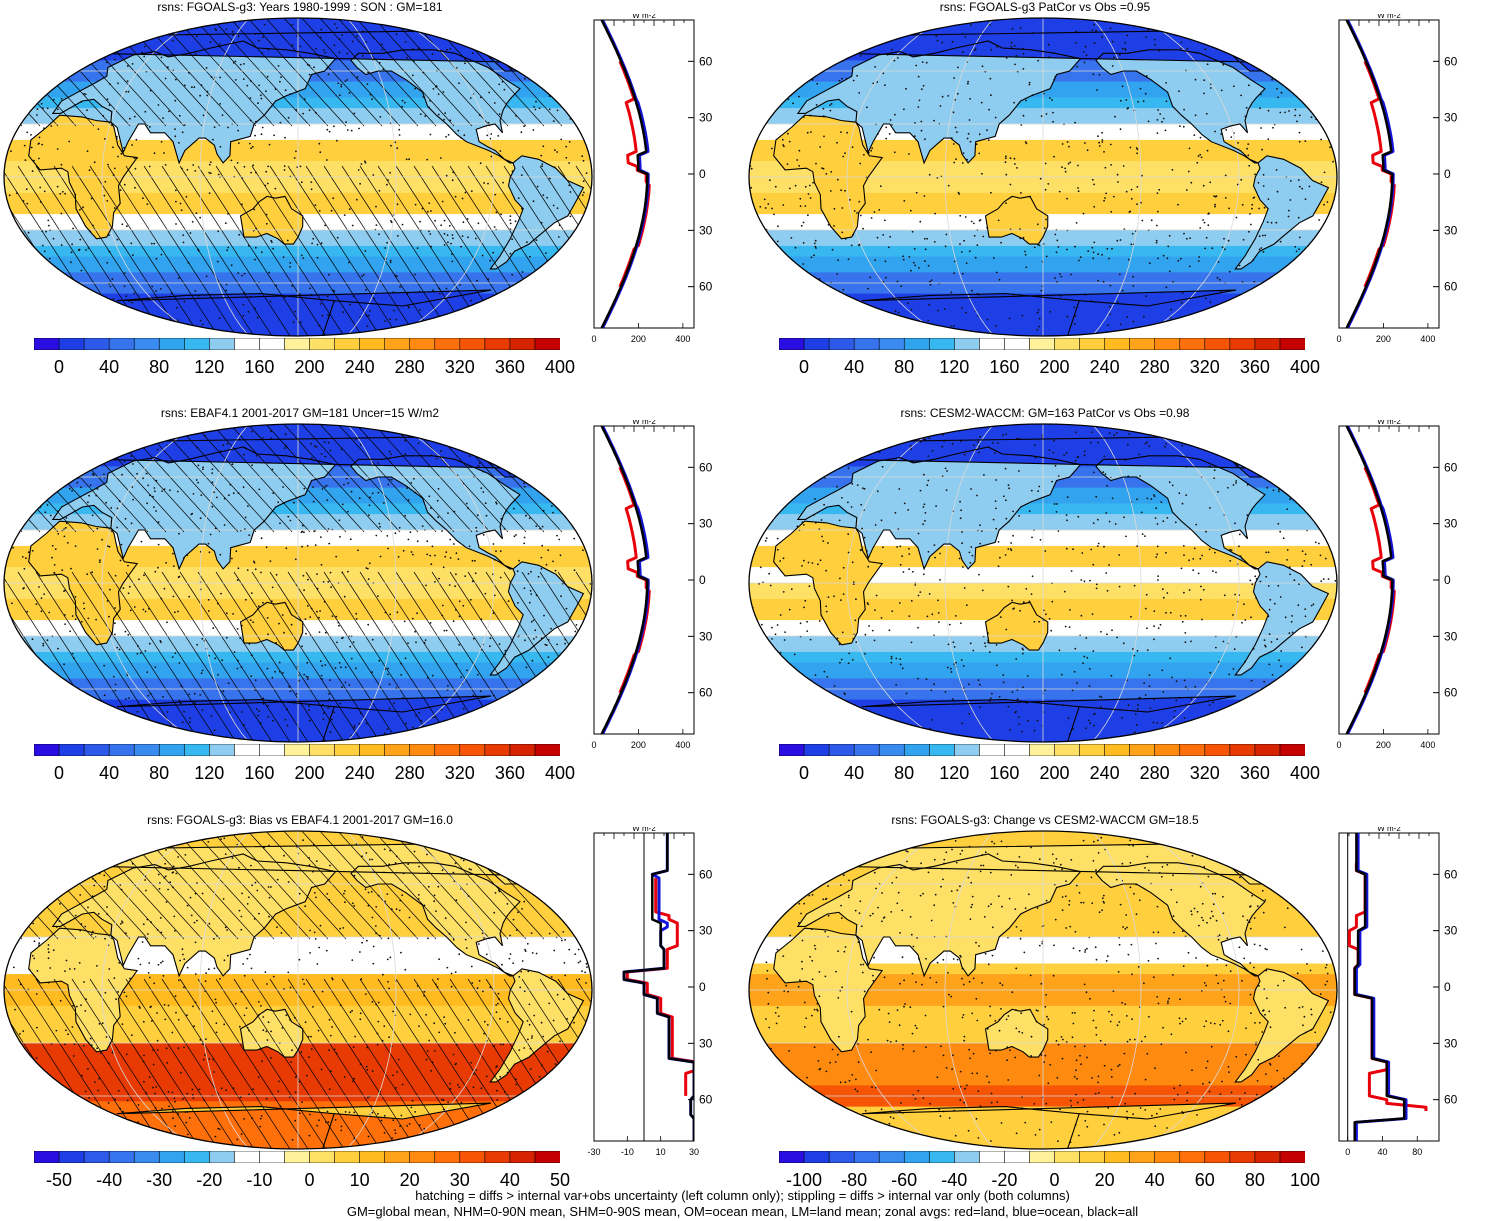 The image size is (1485, 1221). Describe the element at coordinates (435, 512) in the screenshot. I see `coastline-northamerica` at that location.